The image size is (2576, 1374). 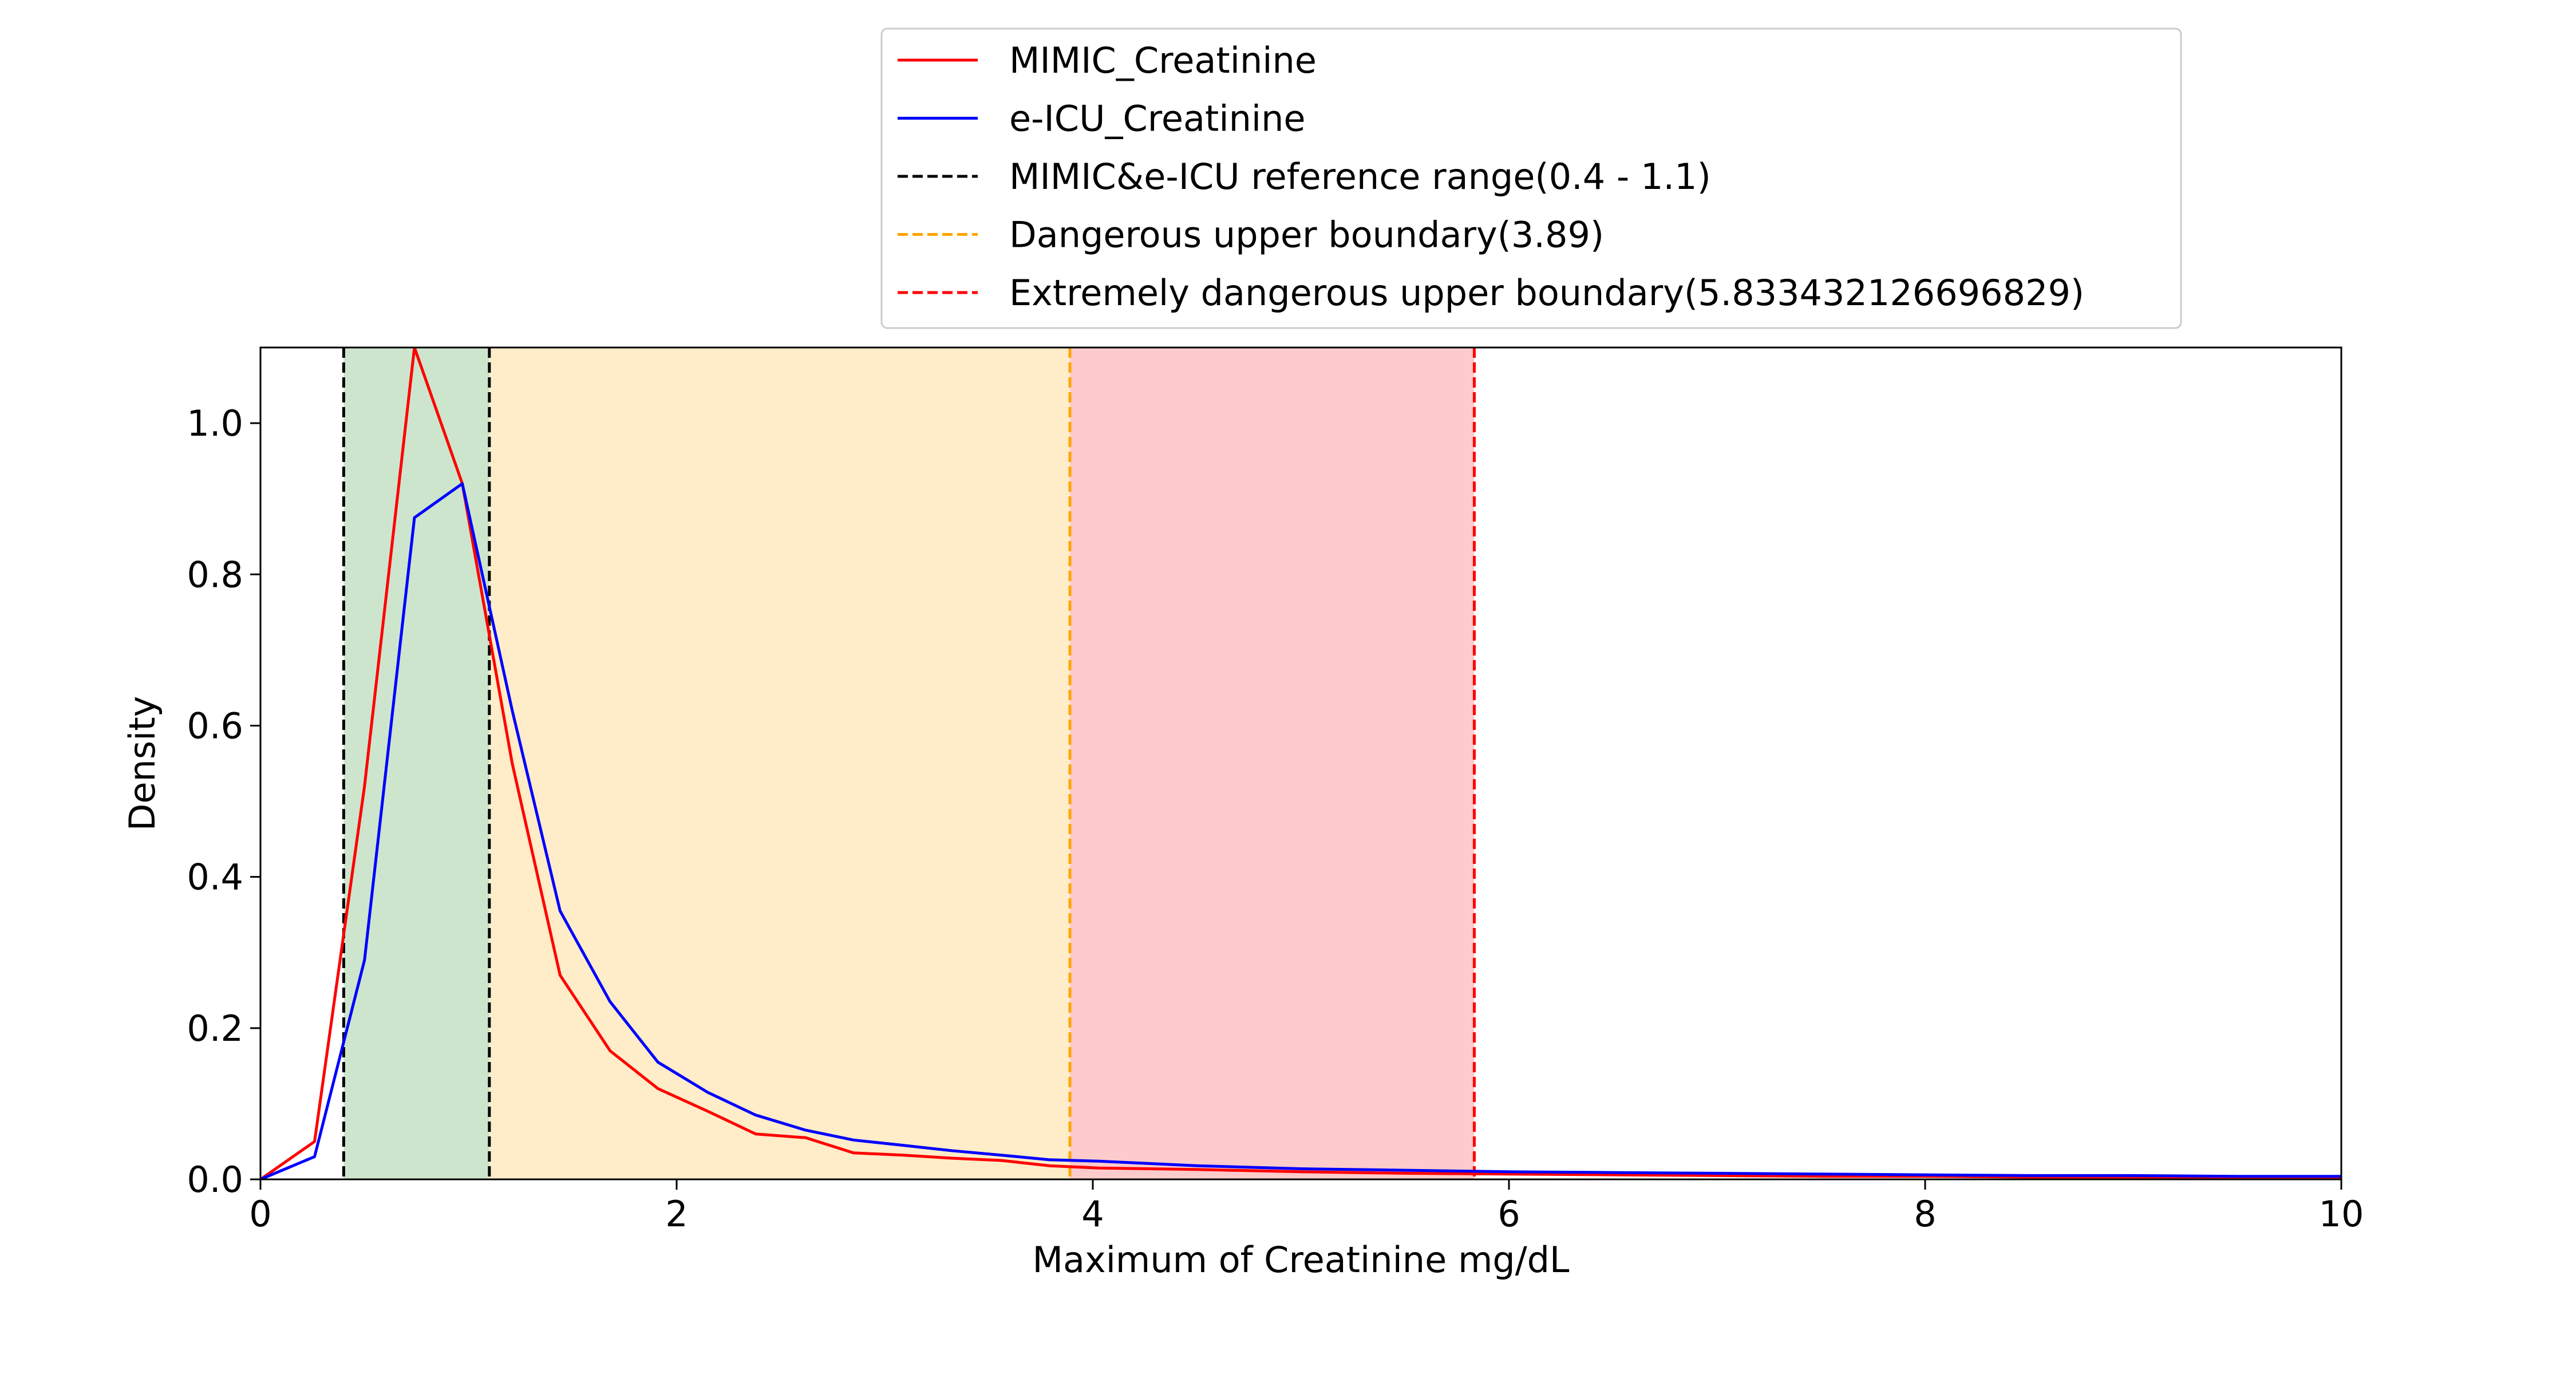 I want to click on x-axis-label: Maximum of Creatinine mg/dL, so click(x=1301, y=1260).